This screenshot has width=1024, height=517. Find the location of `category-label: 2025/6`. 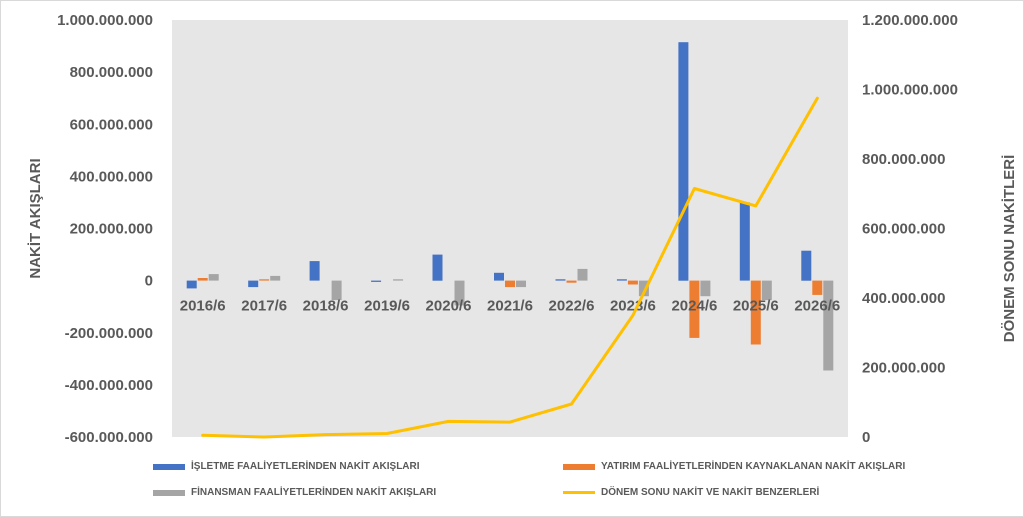

category-label: 2025/6 is located at coordinates (756, 306).